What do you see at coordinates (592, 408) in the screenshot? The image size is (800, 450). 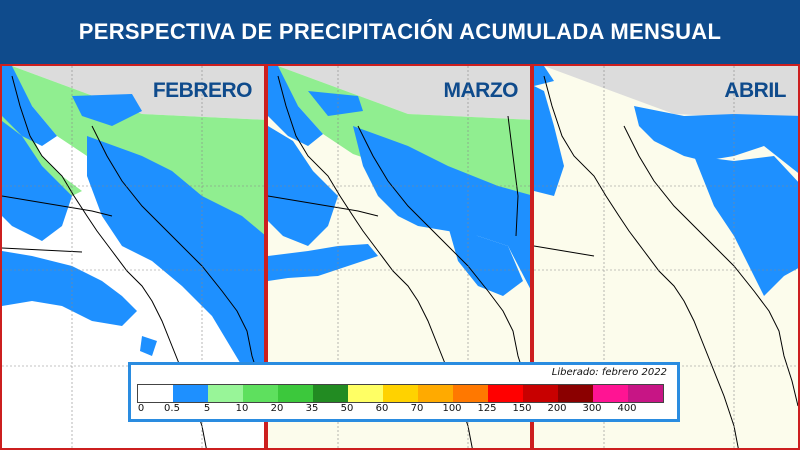 I see `legend-tick-label: 300` at bounding box center [592, 408].